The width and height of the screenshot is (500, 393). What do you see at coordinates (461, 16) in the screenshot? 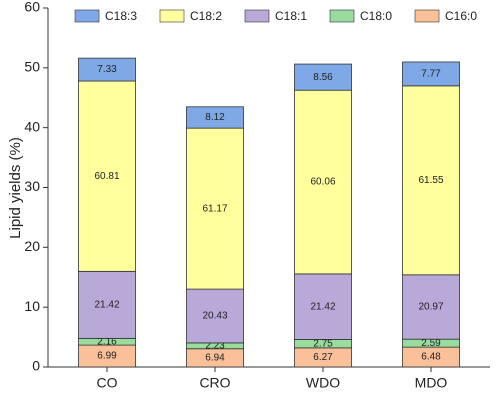
I see `legend-label: C16:0` at bounding box center [461, 16].